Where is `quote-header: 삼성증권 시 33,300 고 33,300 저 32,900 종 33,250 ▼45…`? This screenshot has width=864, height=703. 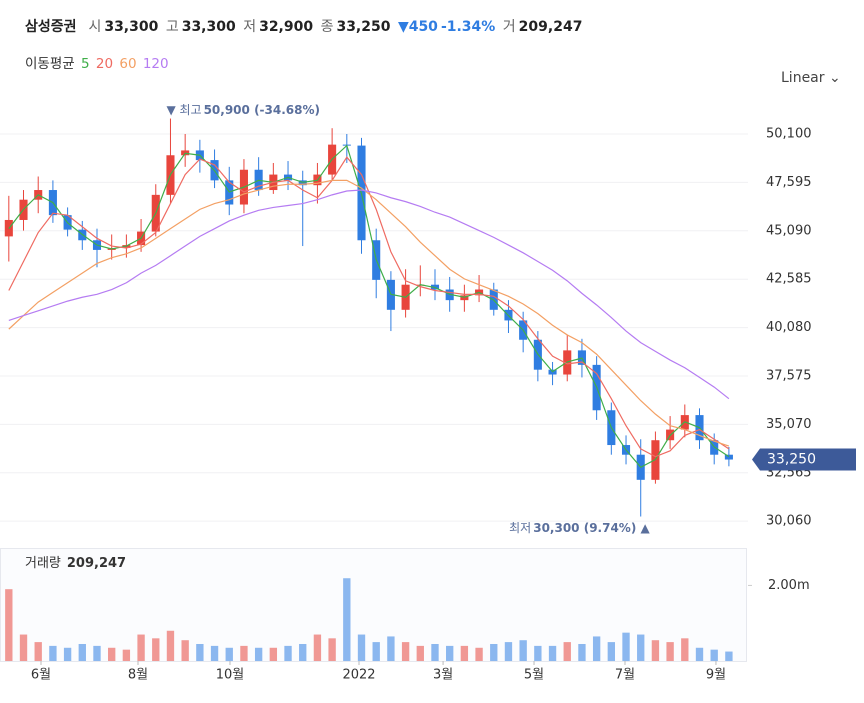
quote-header: 삼성증권 시 33,300 고 33,300 저 32,900 종 33,250 ▼45… is located at coordinates (305, 26).